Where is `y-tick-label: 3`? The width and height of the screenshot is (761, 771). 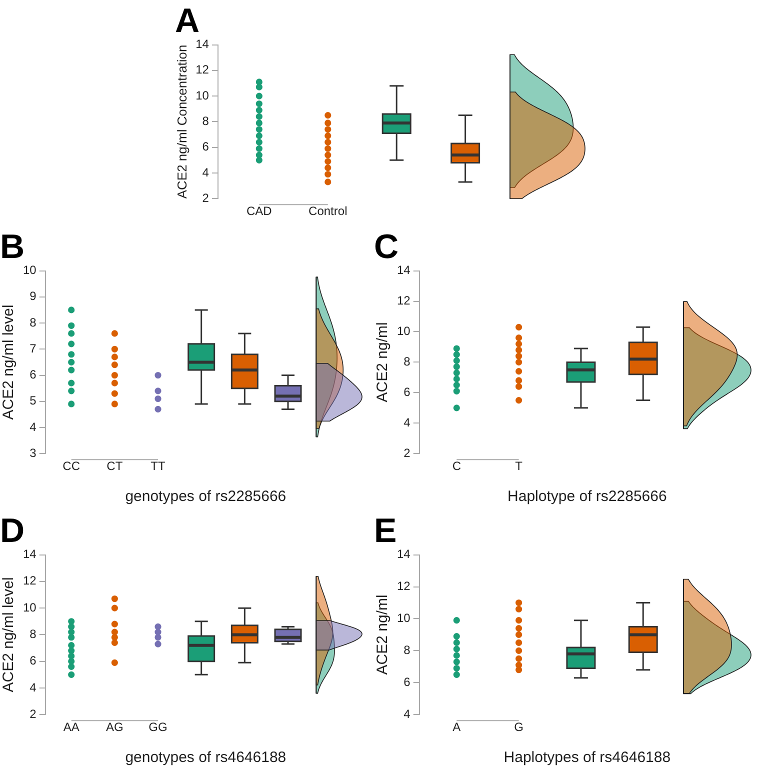 y-tick-label: 3 is located at coordinates (33, 453).